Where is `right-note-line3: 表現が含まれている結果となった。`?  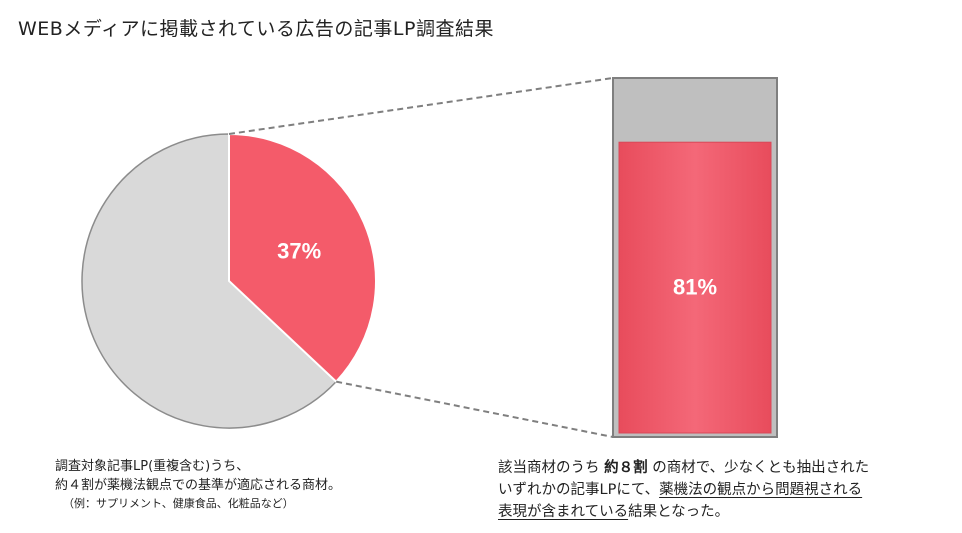 right-note-line3: 表現が含まれている結果となった。 is located at coordinates (683, 512).